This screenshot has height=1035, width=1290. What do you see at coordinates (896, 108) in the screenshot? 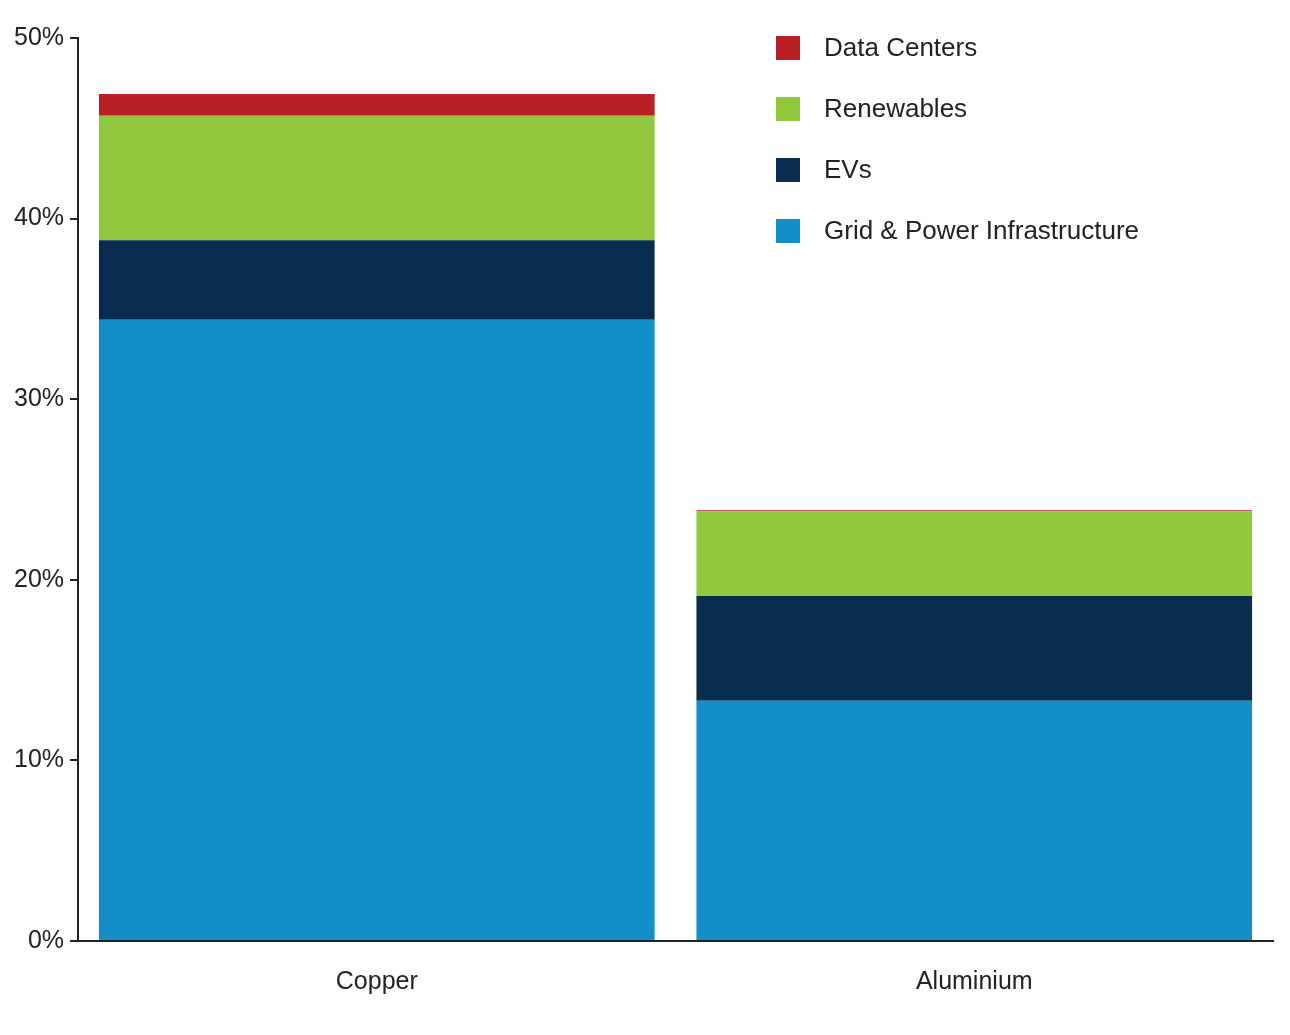
I see `legend-label: Renewables` at bounding box center [896, 108].